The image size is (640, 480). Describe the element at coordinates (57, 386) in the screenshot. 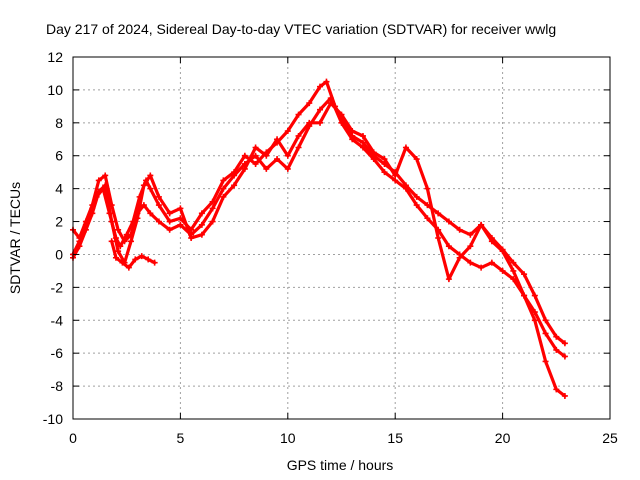

I see `y-tick-label: -8` at that location.